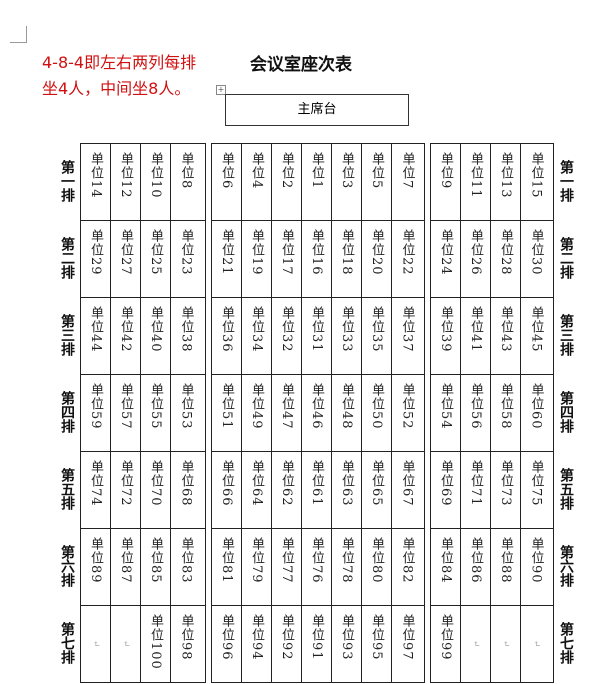 The width and height of the screenshot is (600, 684). I want to click on seat-cell: 单位100, so click(156, 644).